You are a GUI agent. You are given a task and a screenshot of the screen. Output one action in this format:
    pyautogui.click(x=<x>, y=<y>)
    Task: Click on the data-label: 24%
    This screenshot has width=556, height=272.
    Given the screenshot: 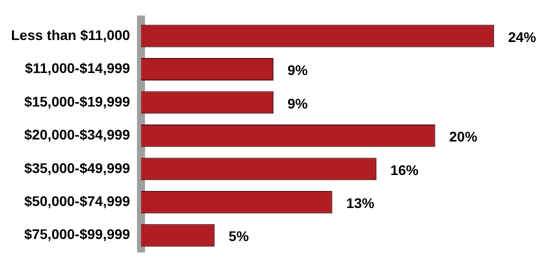 What is the action you would take?
    pyautogui.click(x=522, y=36)
    